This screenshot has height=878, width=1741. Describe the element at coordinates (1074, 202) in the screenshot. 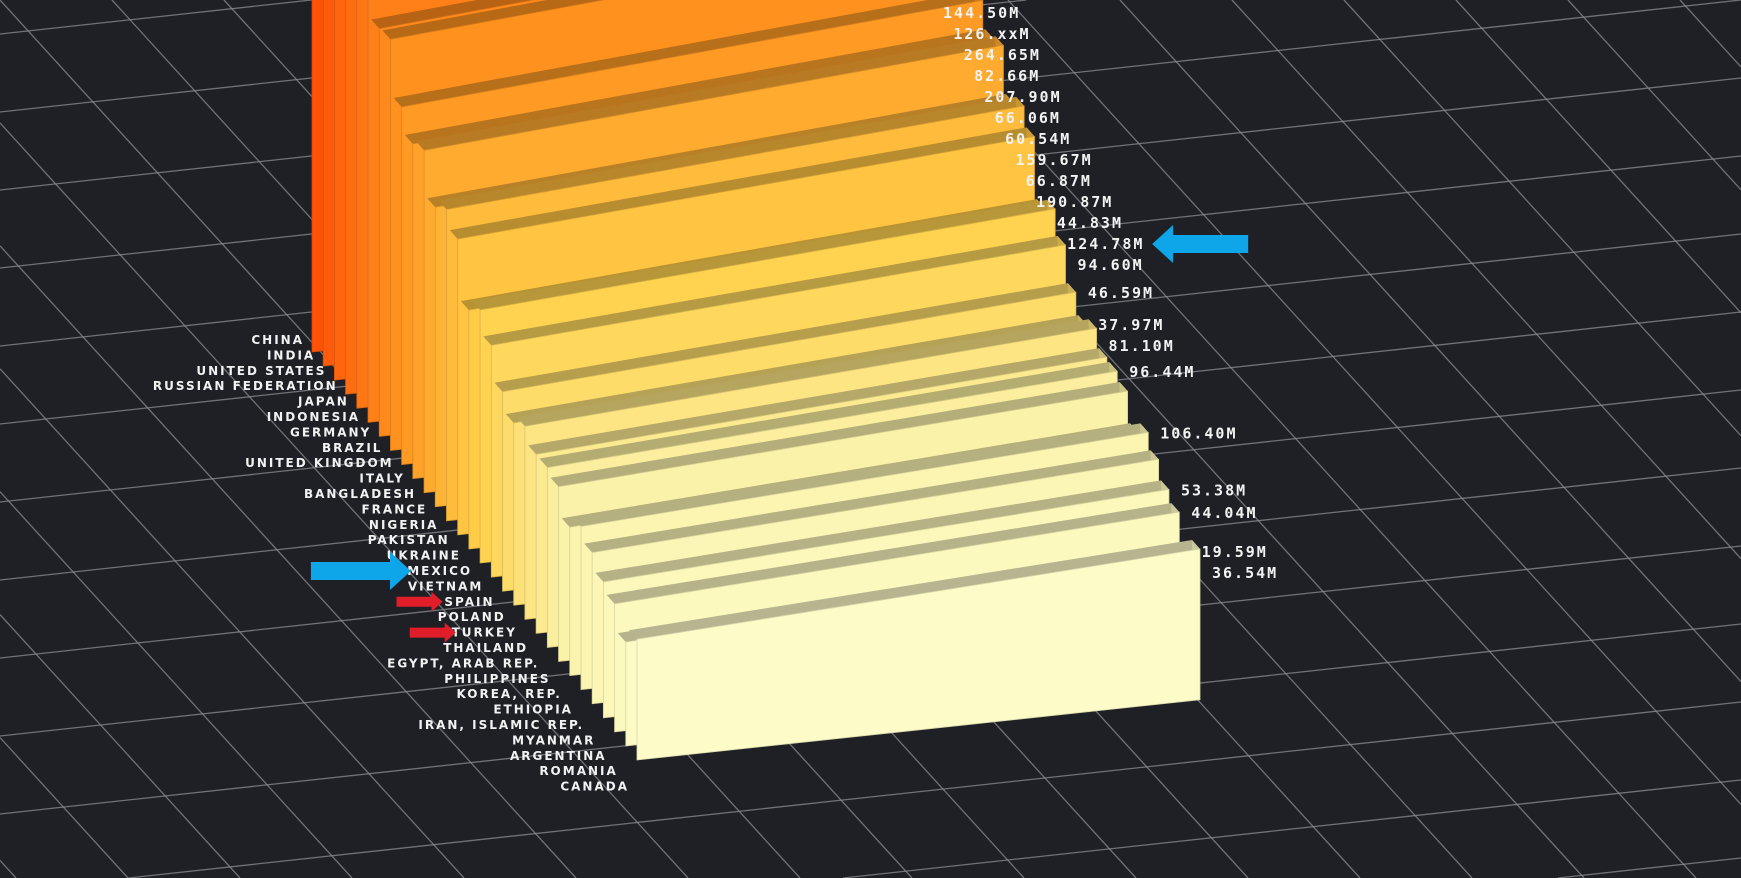

I see `value-label: 190.87M` at that location.